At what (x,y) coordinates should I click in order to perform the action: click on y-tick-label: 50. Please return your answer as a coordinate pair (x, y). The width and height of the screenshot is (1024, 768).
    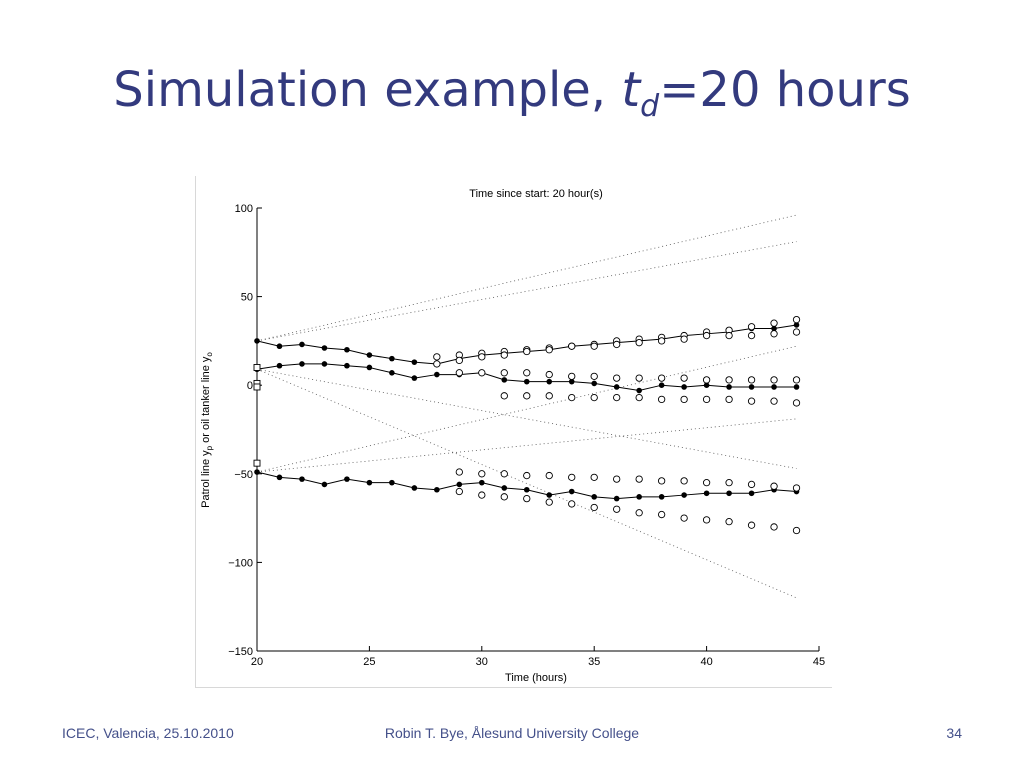
    Looking at the image, I should click on (247, 298).